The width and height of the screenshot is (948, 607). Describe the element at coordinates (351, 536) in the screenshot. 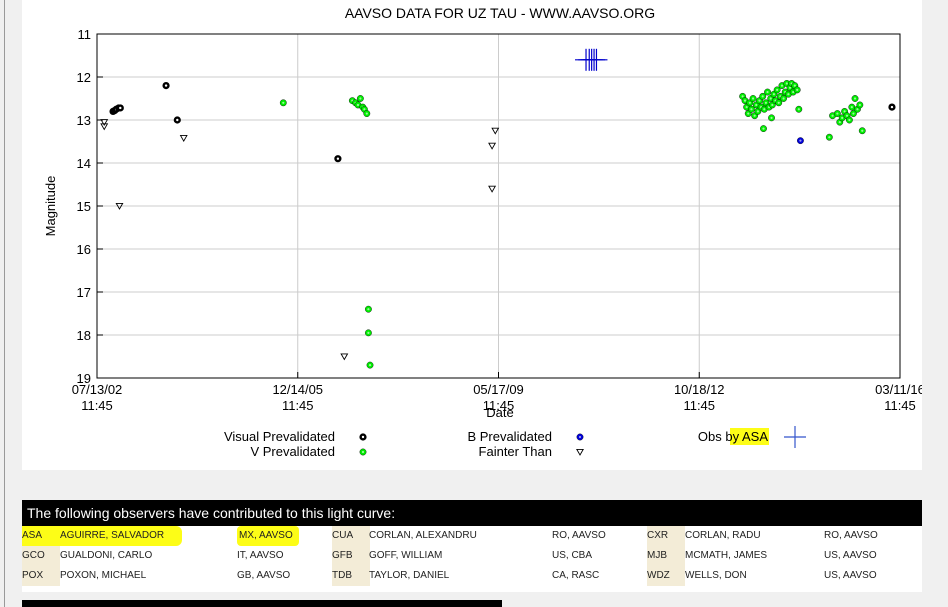

I see `observer-code: CUA` at that location.